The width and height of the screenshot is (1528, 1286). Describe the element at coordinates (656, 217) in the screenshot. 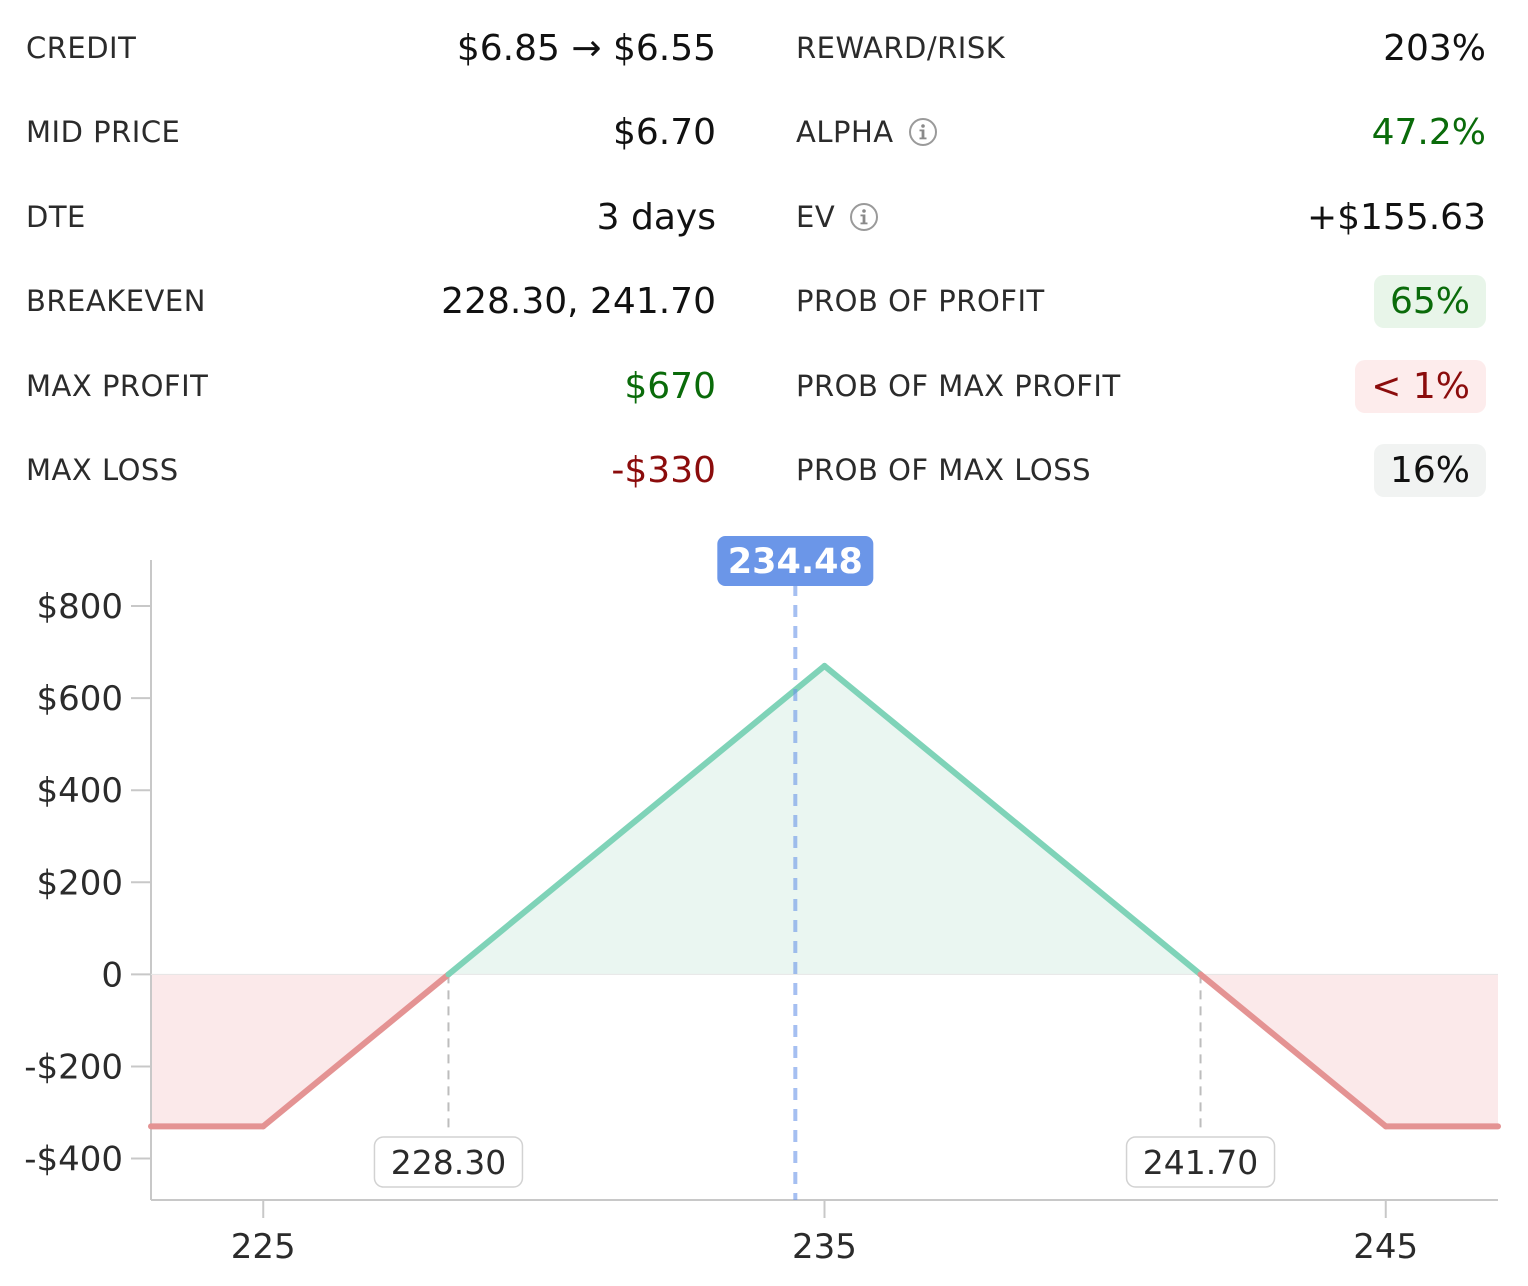

I see `stat-value: 3 days` at that location.